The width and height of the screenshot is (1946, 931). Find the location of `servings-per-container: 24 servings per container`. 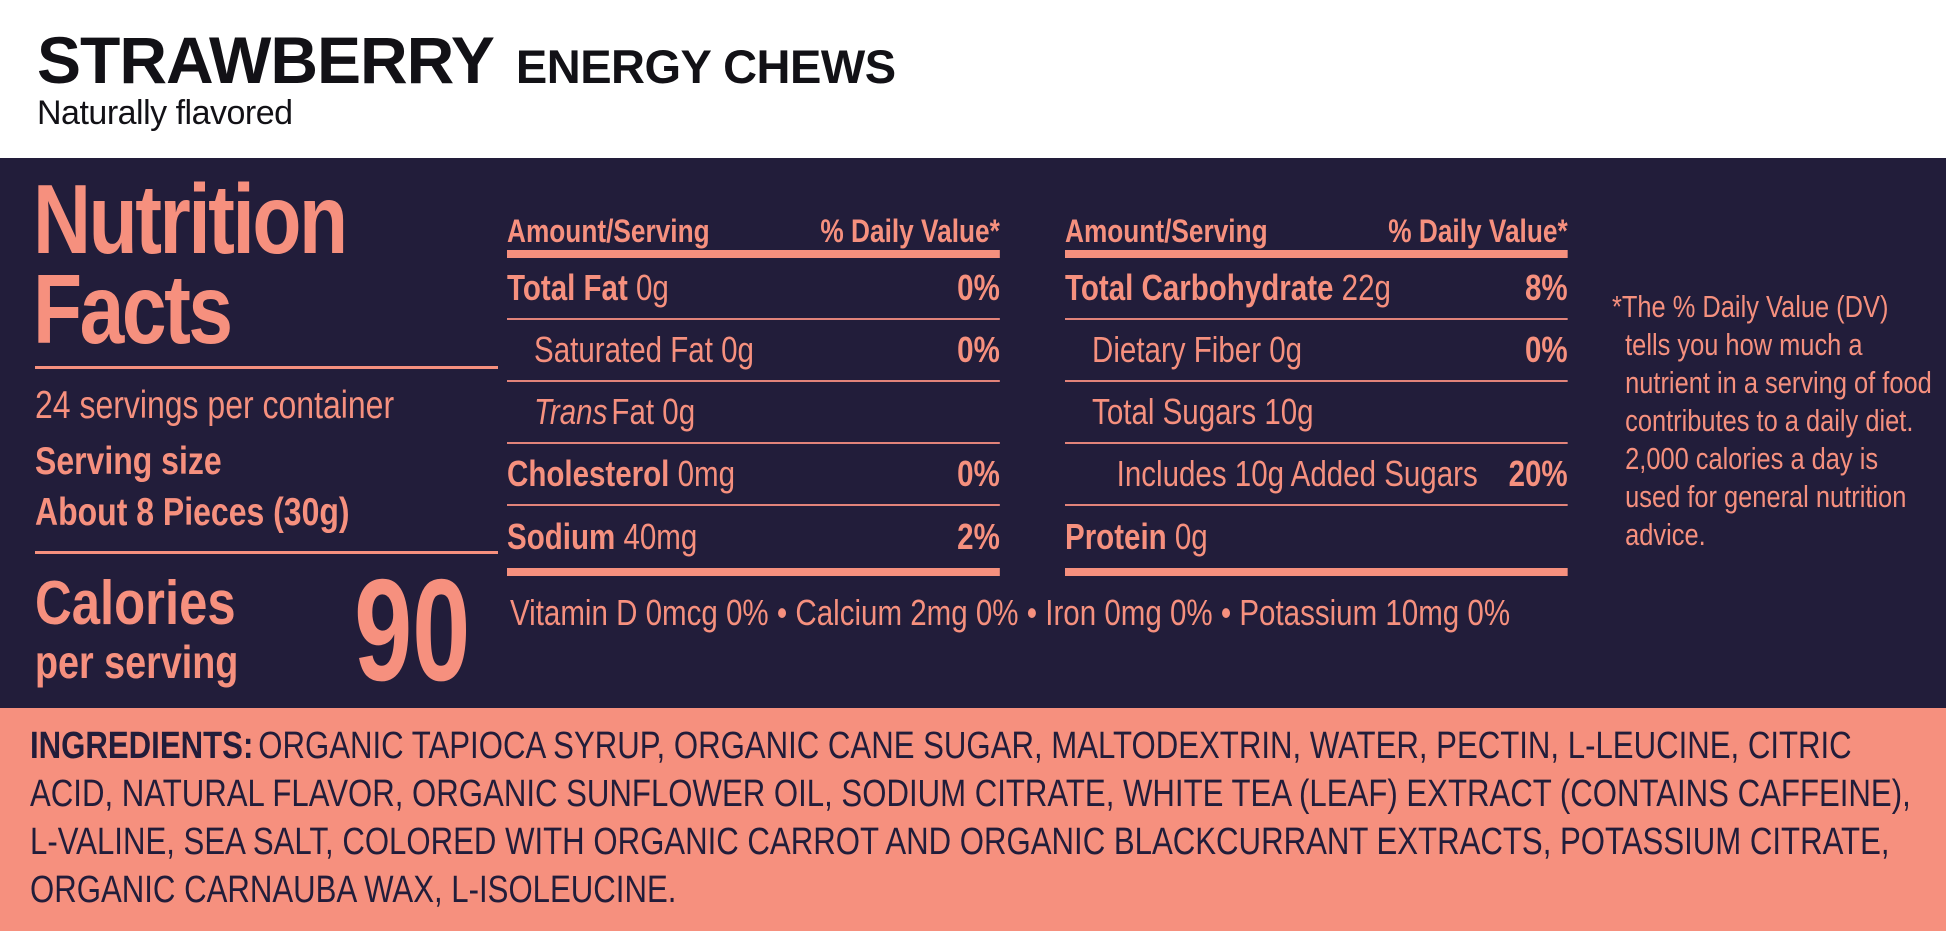

servings-per-container: 24 servings per container is located at coordinates (215, 405).